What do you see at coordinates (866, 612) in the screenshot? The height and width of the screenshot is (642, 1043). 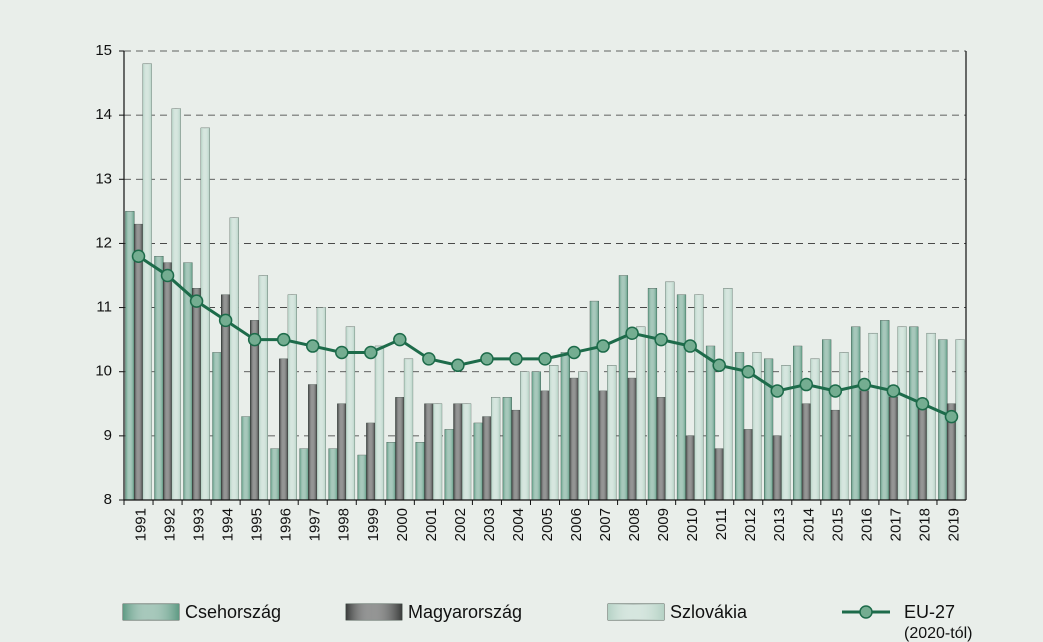 I see `legend-marker` at bounding box center [866, 612].